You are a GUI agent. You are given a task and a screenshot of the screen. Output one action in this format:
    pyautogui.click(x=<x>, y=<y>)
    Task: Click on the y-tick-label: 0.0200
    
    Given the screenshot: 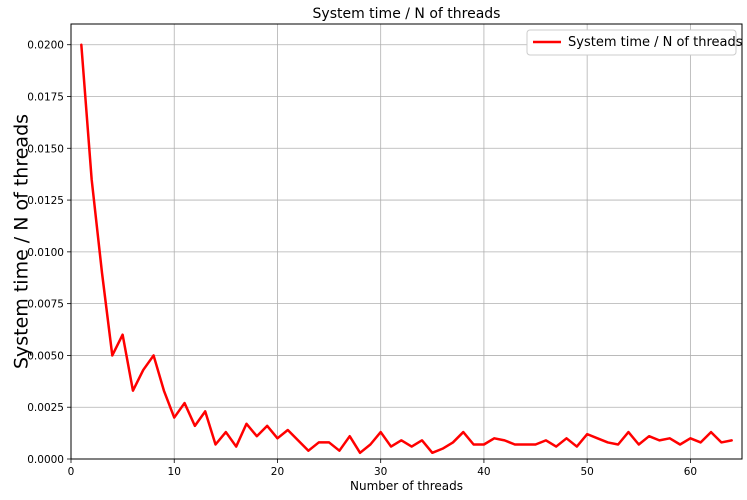 What is the action you would take?
    pyautogui.click(x=45, y=46)
    